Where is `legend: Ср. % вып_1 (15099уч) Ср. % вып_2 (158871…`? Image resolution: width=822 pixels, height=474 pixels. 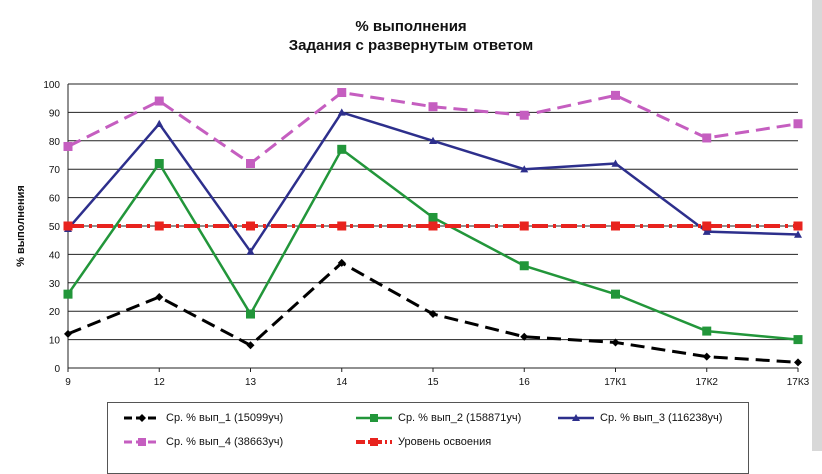 legend: Ср. % вып_1 (15099уч) Ср. % вып_2 (158871… is located at coordinates (428, 438).